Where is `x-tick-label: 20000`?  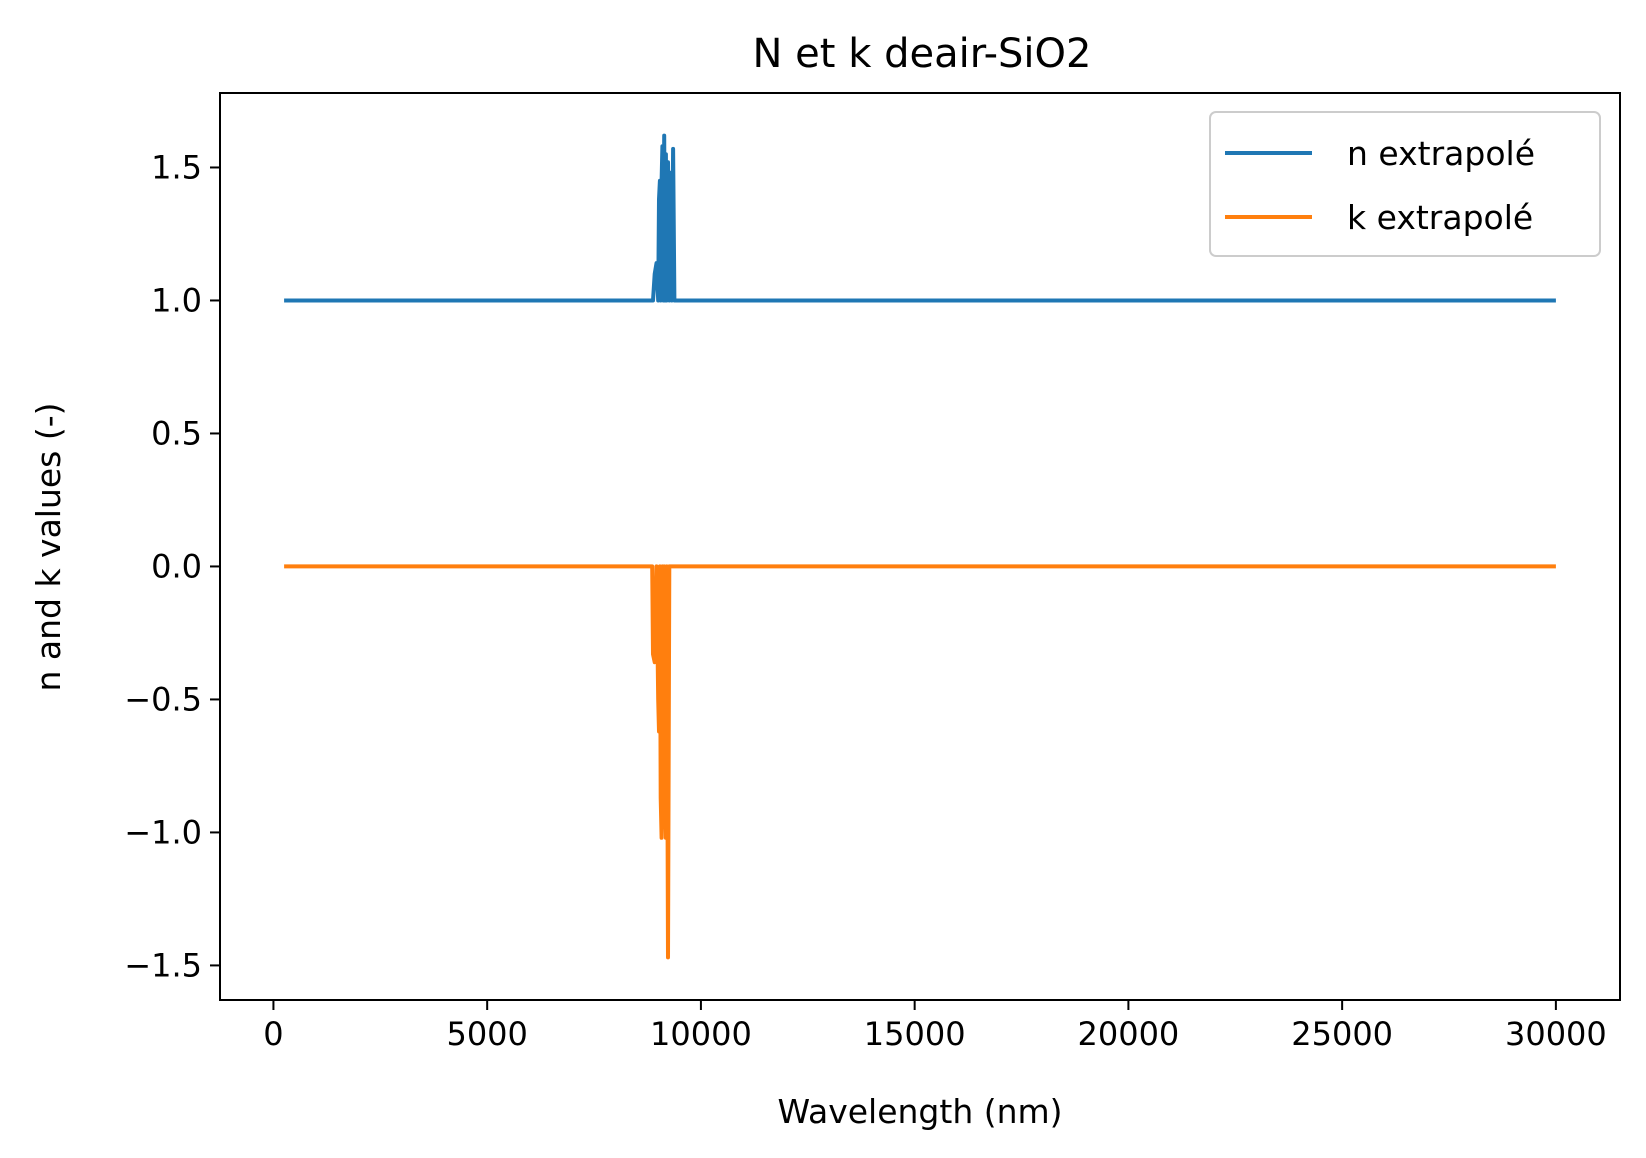
x-tick-label: 20000 is located at coordinates (1128, 1034).